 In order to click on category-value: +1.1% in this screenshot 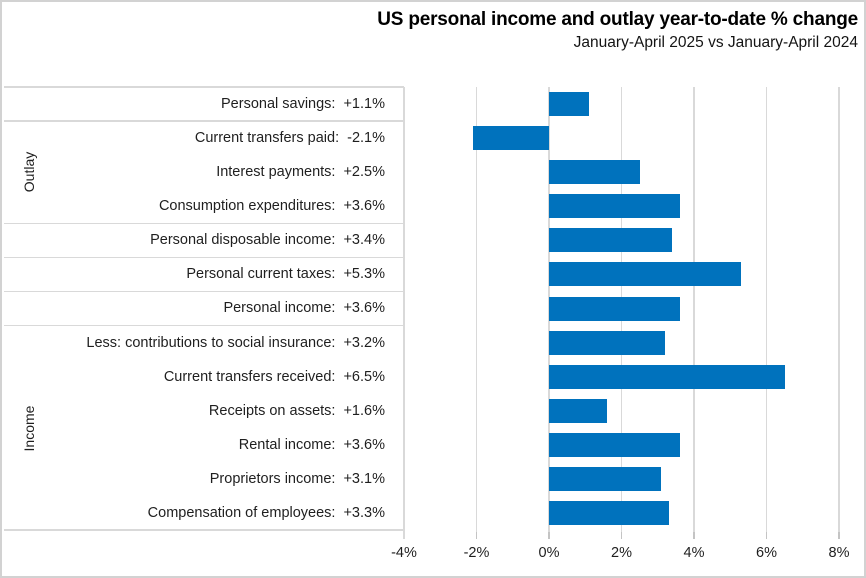, I will do `click(364, 104)`.